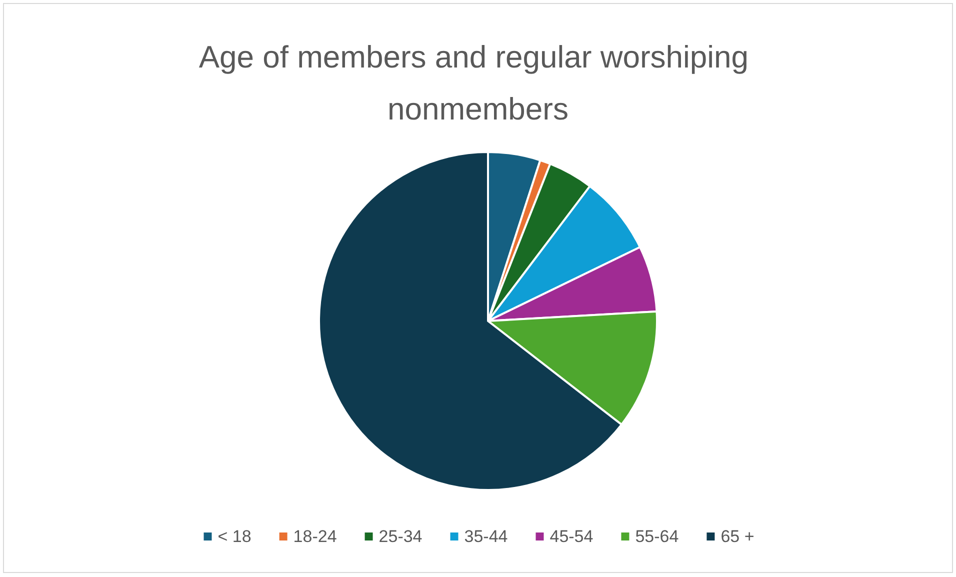 This screenshot has width=956, height=577. I want to click on chart-title: Age of members and regular worshiping nonmembers, so click(478, 83).